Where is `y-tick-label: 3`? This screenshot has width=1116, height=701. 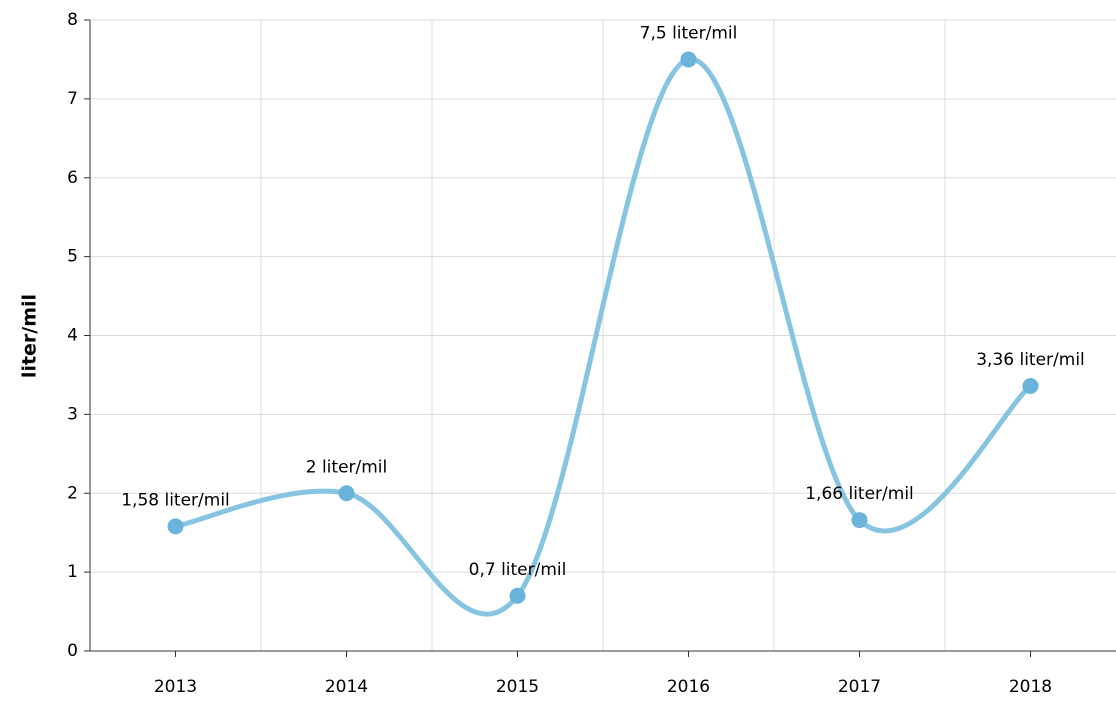 y-tick-label: 3 is located at coordinates (72, 414).